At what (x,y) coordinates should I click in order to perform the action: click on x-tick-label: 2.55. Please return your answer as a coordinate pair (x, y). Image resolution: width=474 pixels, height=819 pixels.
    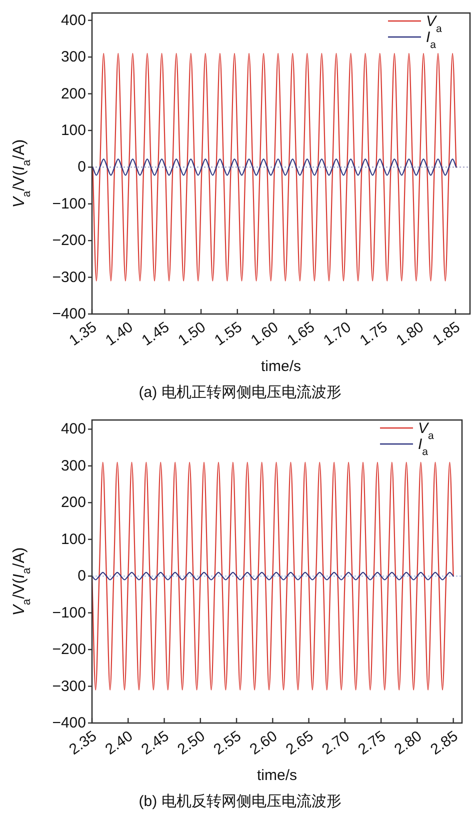
    Looking at the image, I should click on (227, 743).